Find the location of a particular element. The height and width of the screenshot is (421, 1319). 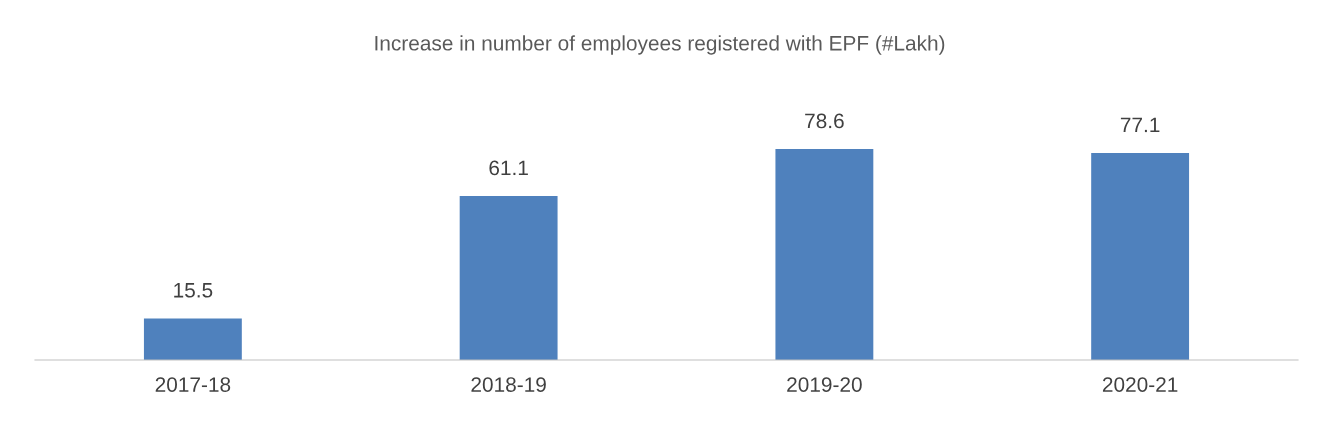

x-tick-label: 2020-21 is located at coordinates (1140, 384).